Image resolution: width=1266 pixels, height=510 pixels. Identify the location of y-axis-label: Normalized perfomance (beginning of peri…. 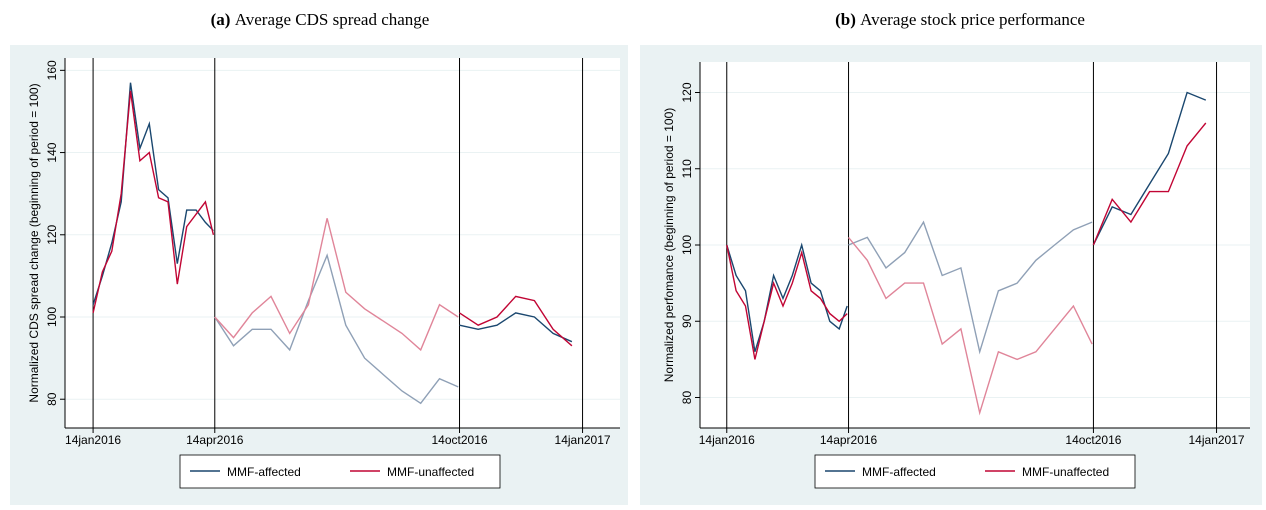
(669, 245).